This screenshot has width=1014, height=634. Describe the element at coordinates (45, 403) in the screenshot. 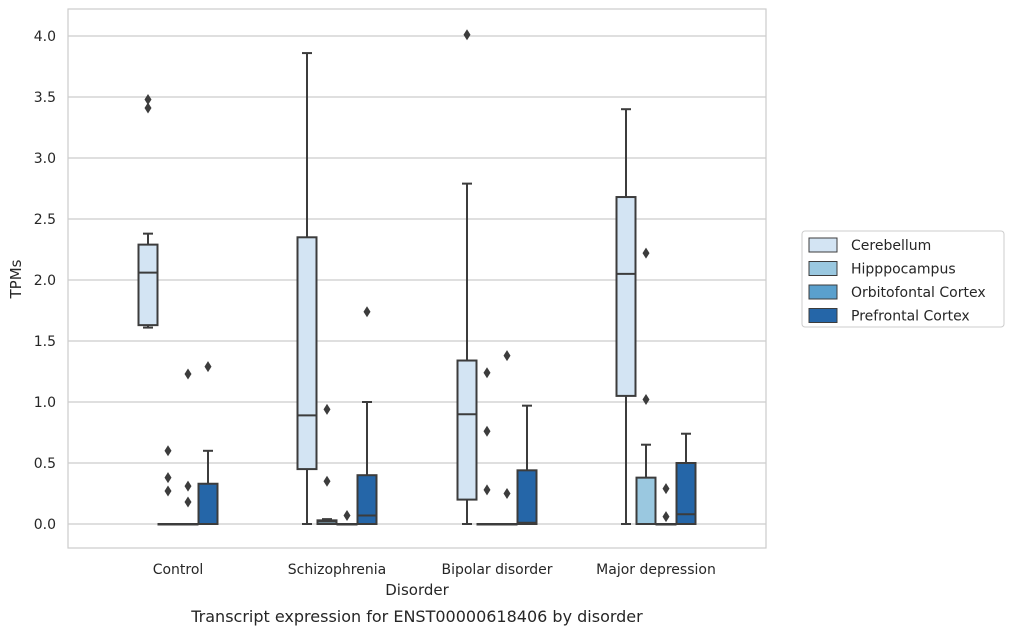

I see `y-tick-label: 1.0` at that location.